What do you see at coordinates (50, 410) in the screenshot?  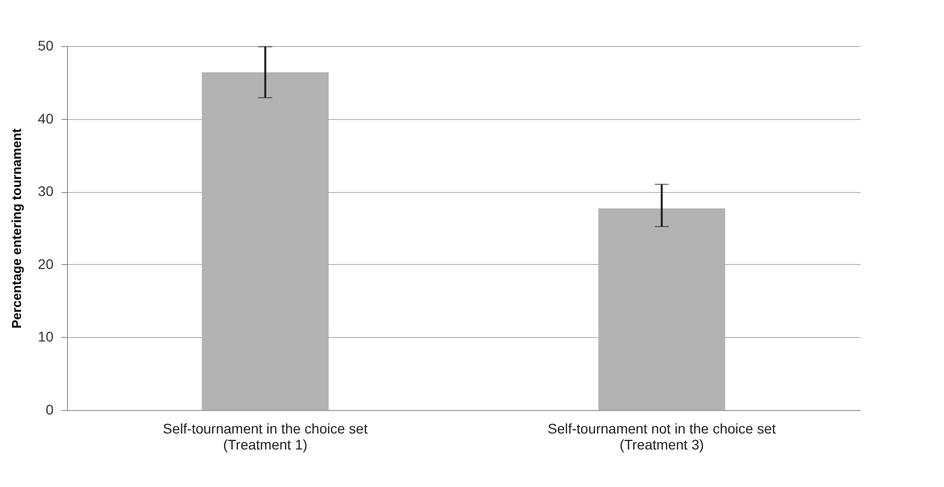 I see `y-tick-label: 0` at bounding box center [50, 410].